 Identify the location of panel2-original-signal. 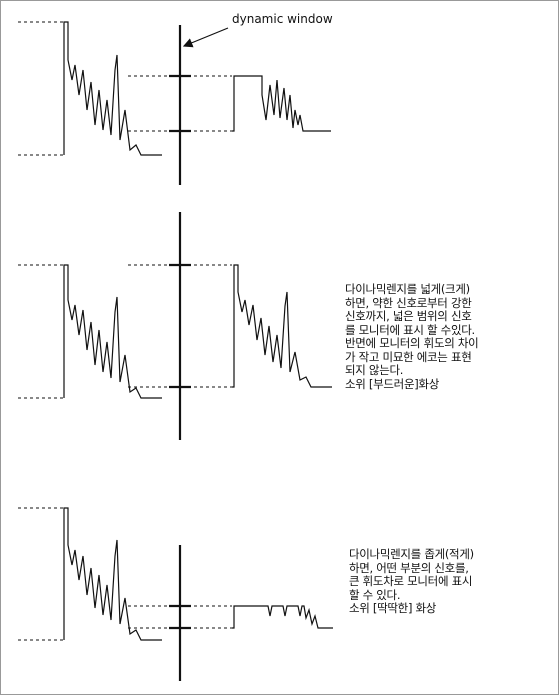
(112, 331).